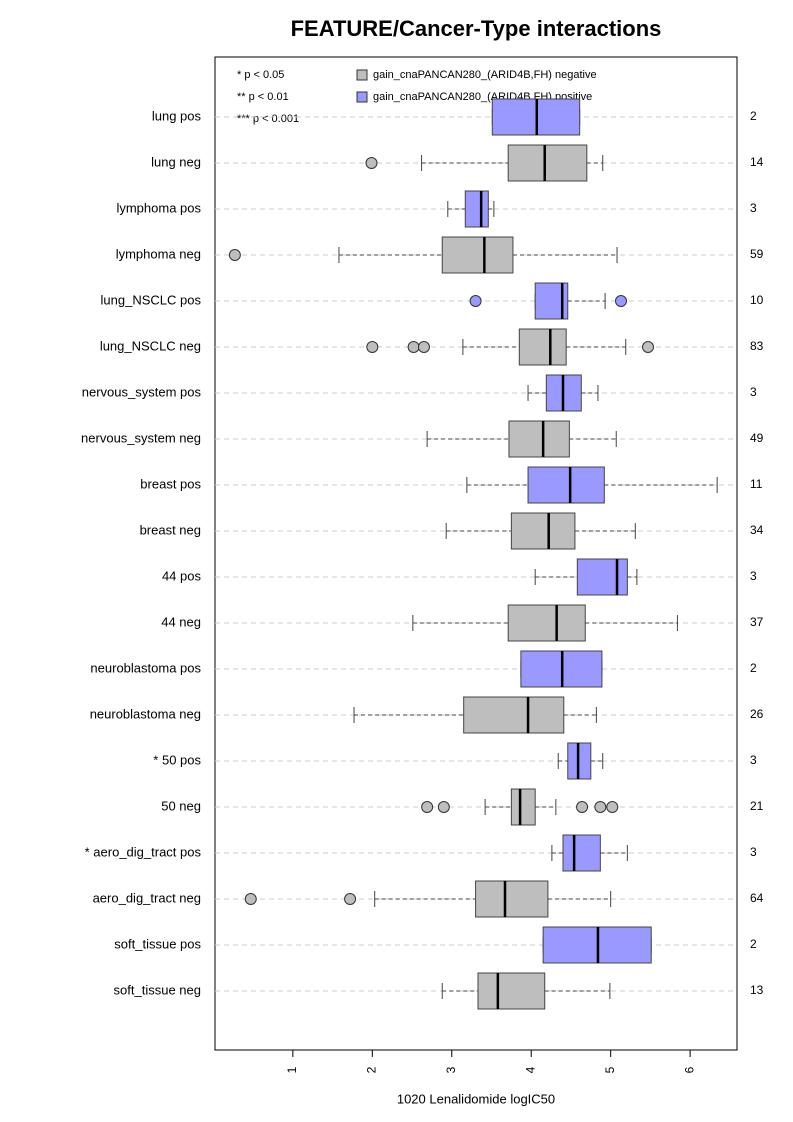 The width and height of the screenshot is (793, 1122). I want to click on x-tick-label: 1, so click(292, 1069).